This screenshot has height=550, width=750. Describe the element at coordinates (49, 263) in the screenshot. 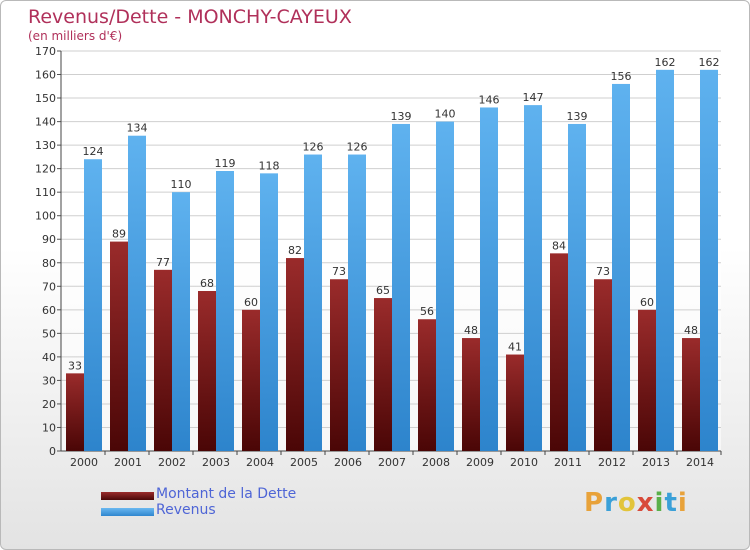

I see `y-tick-label: 80` at that location.